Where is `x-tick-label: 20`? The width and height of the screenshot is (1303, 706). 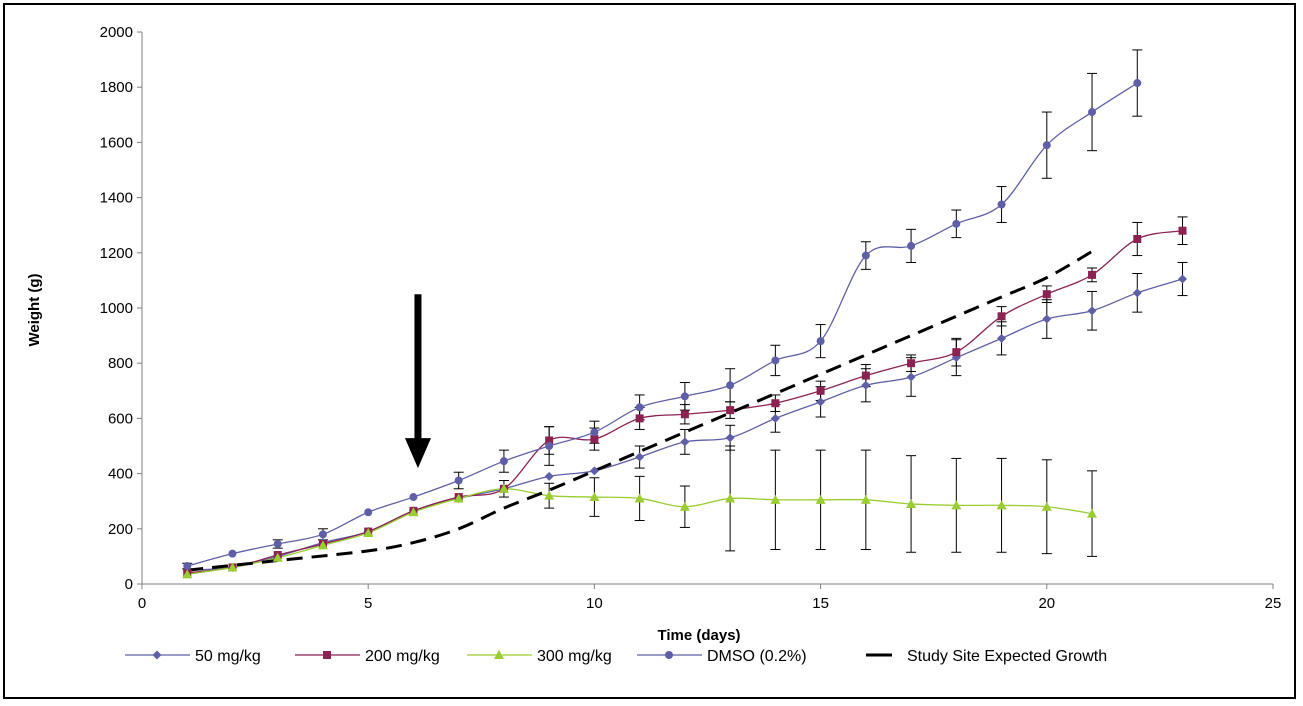 x-tick-label: 20 is located at coordinates (1046, 603).